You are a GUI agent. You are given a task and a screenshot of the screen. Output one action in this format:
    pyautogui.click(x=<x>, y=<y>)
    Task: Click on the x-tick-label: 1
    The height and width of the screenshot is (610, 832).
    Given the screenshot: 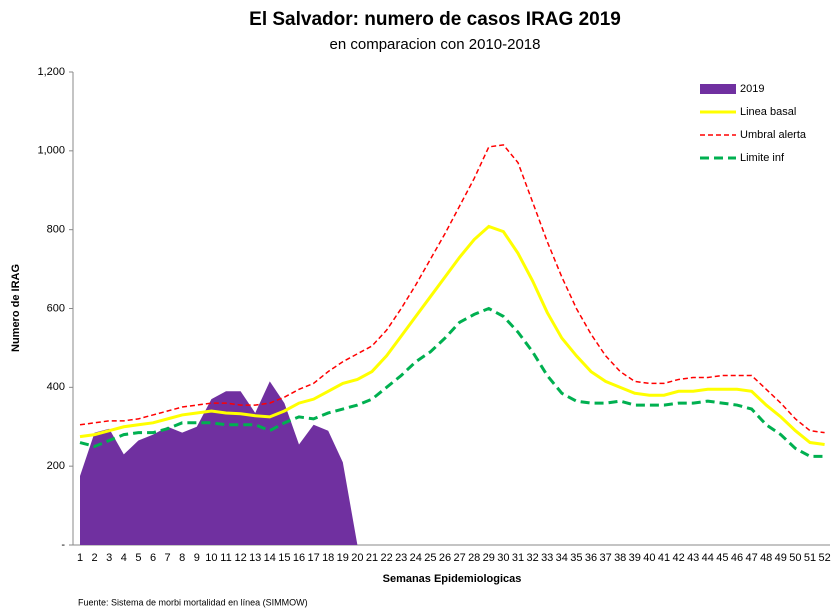 What is the action you would take?
    pyautogui.click(x=80, y=558)
    